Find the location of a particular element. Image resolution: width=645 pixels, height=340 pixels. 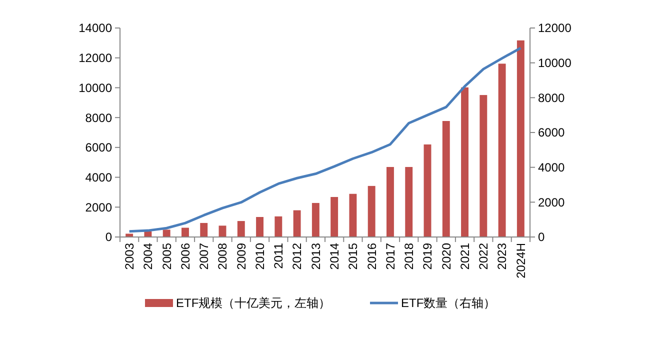

y2-tick-label: 0 is located at coordinates (541, 237).